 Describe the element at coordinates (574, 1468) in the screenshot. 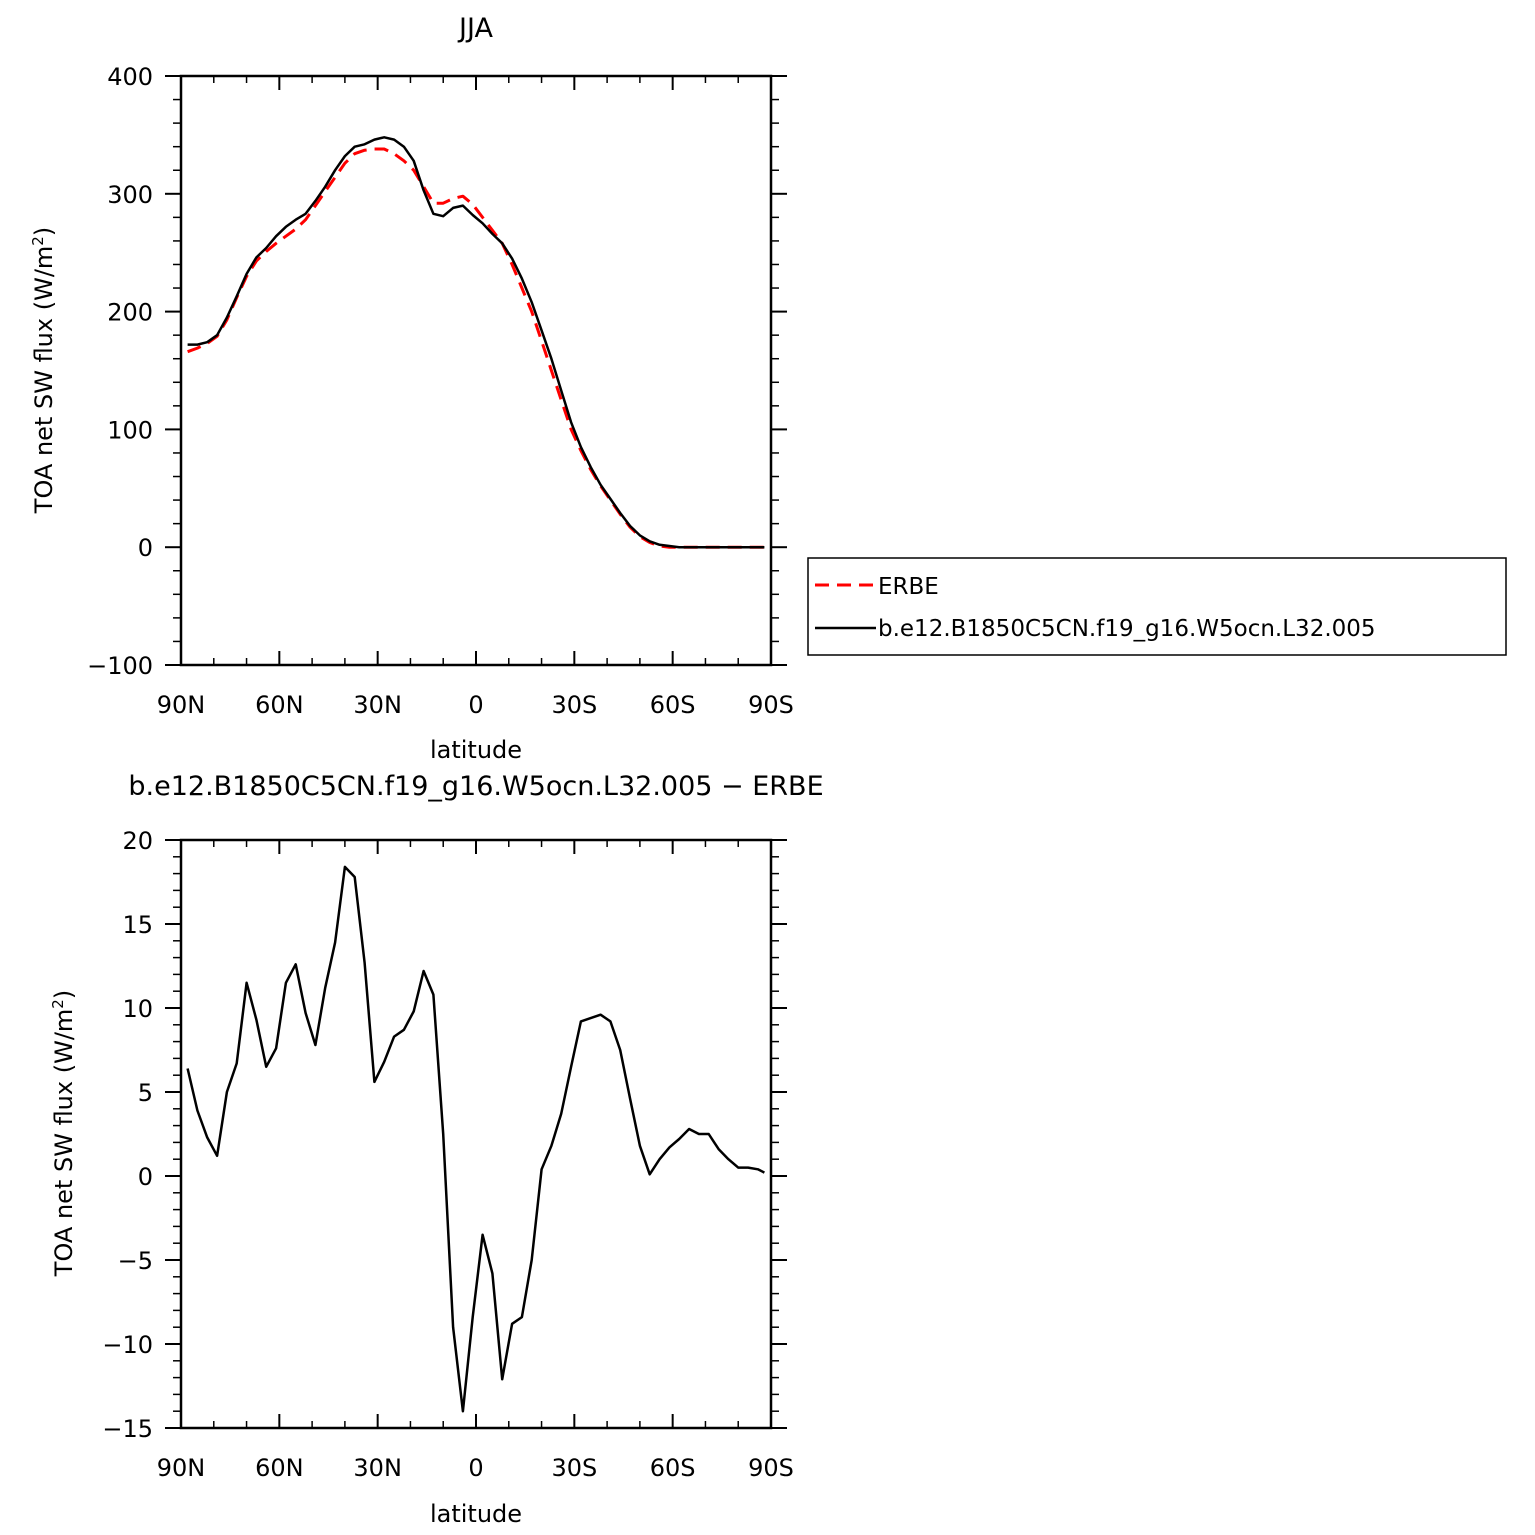

I see `bottom-x-tick-label: 30S` at that location.